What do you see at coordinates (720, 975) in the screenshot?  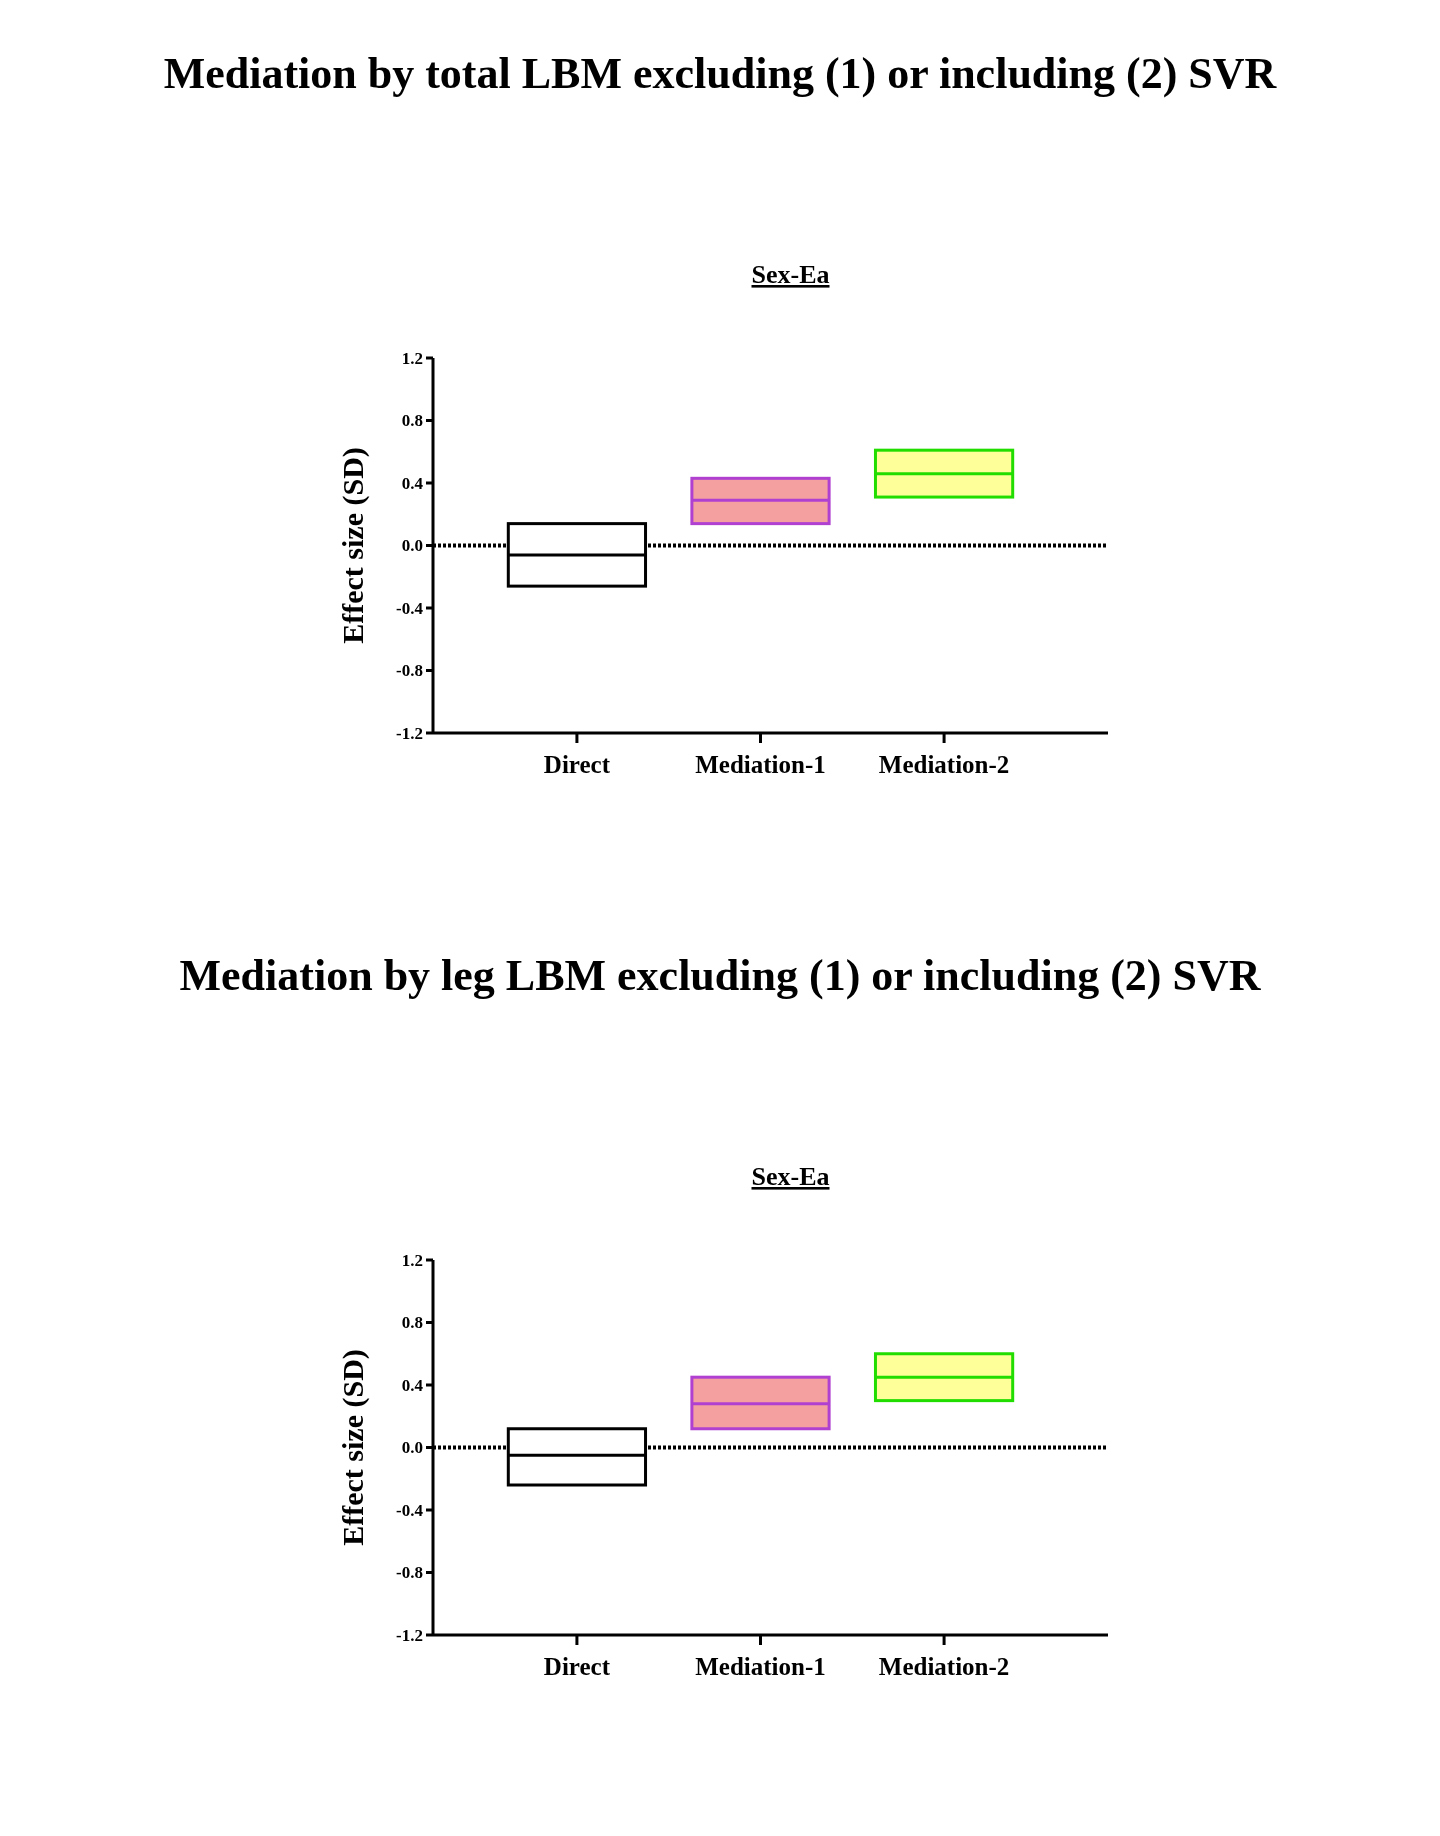 I see `chart-title: Mediation by leg LBM excluding (1) or including (2) SVR` at bounding box center [720, 975].